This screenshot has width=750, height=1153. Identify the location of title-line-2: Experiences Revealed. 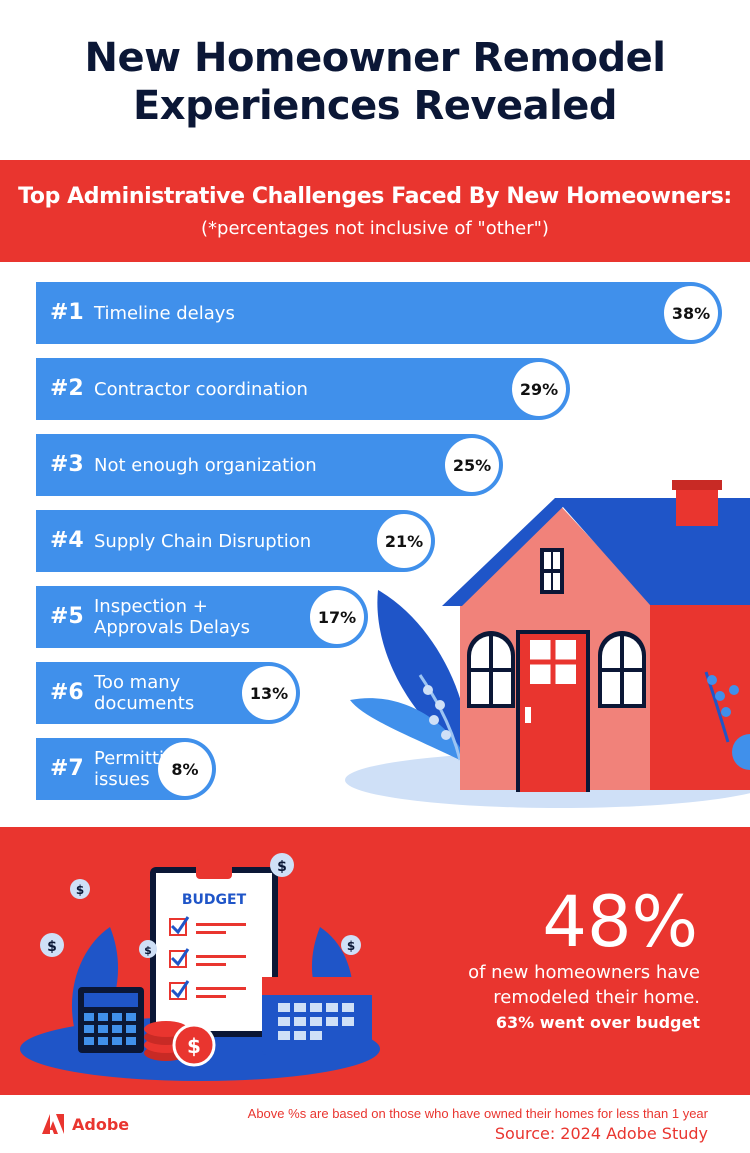
(375, 106).